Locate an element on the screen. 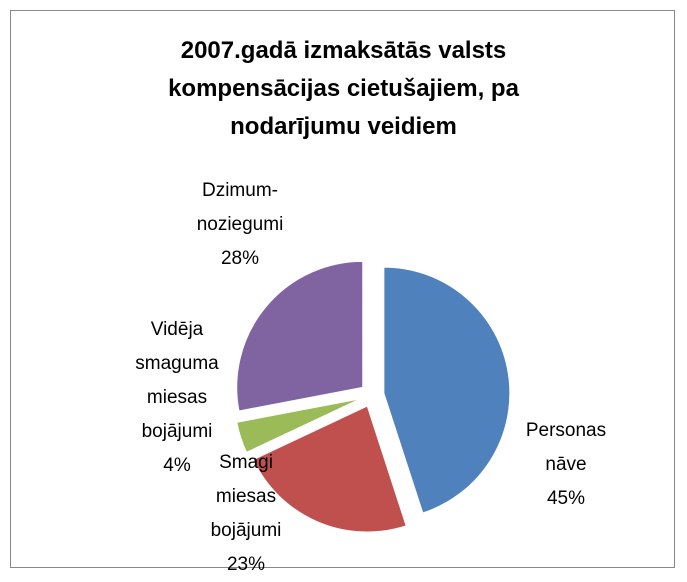  slice-value-label: 23% is located at coordinates (246, 564).